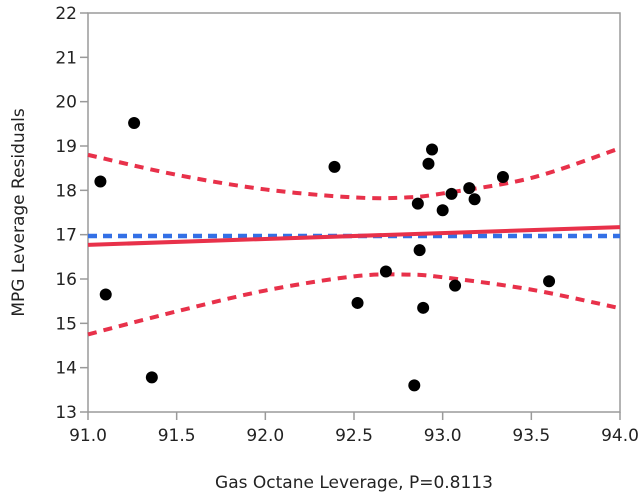  Describe the element at coordinates (88, 436) in the screenshot. I see `x-tick-label: 91.0` at that location.